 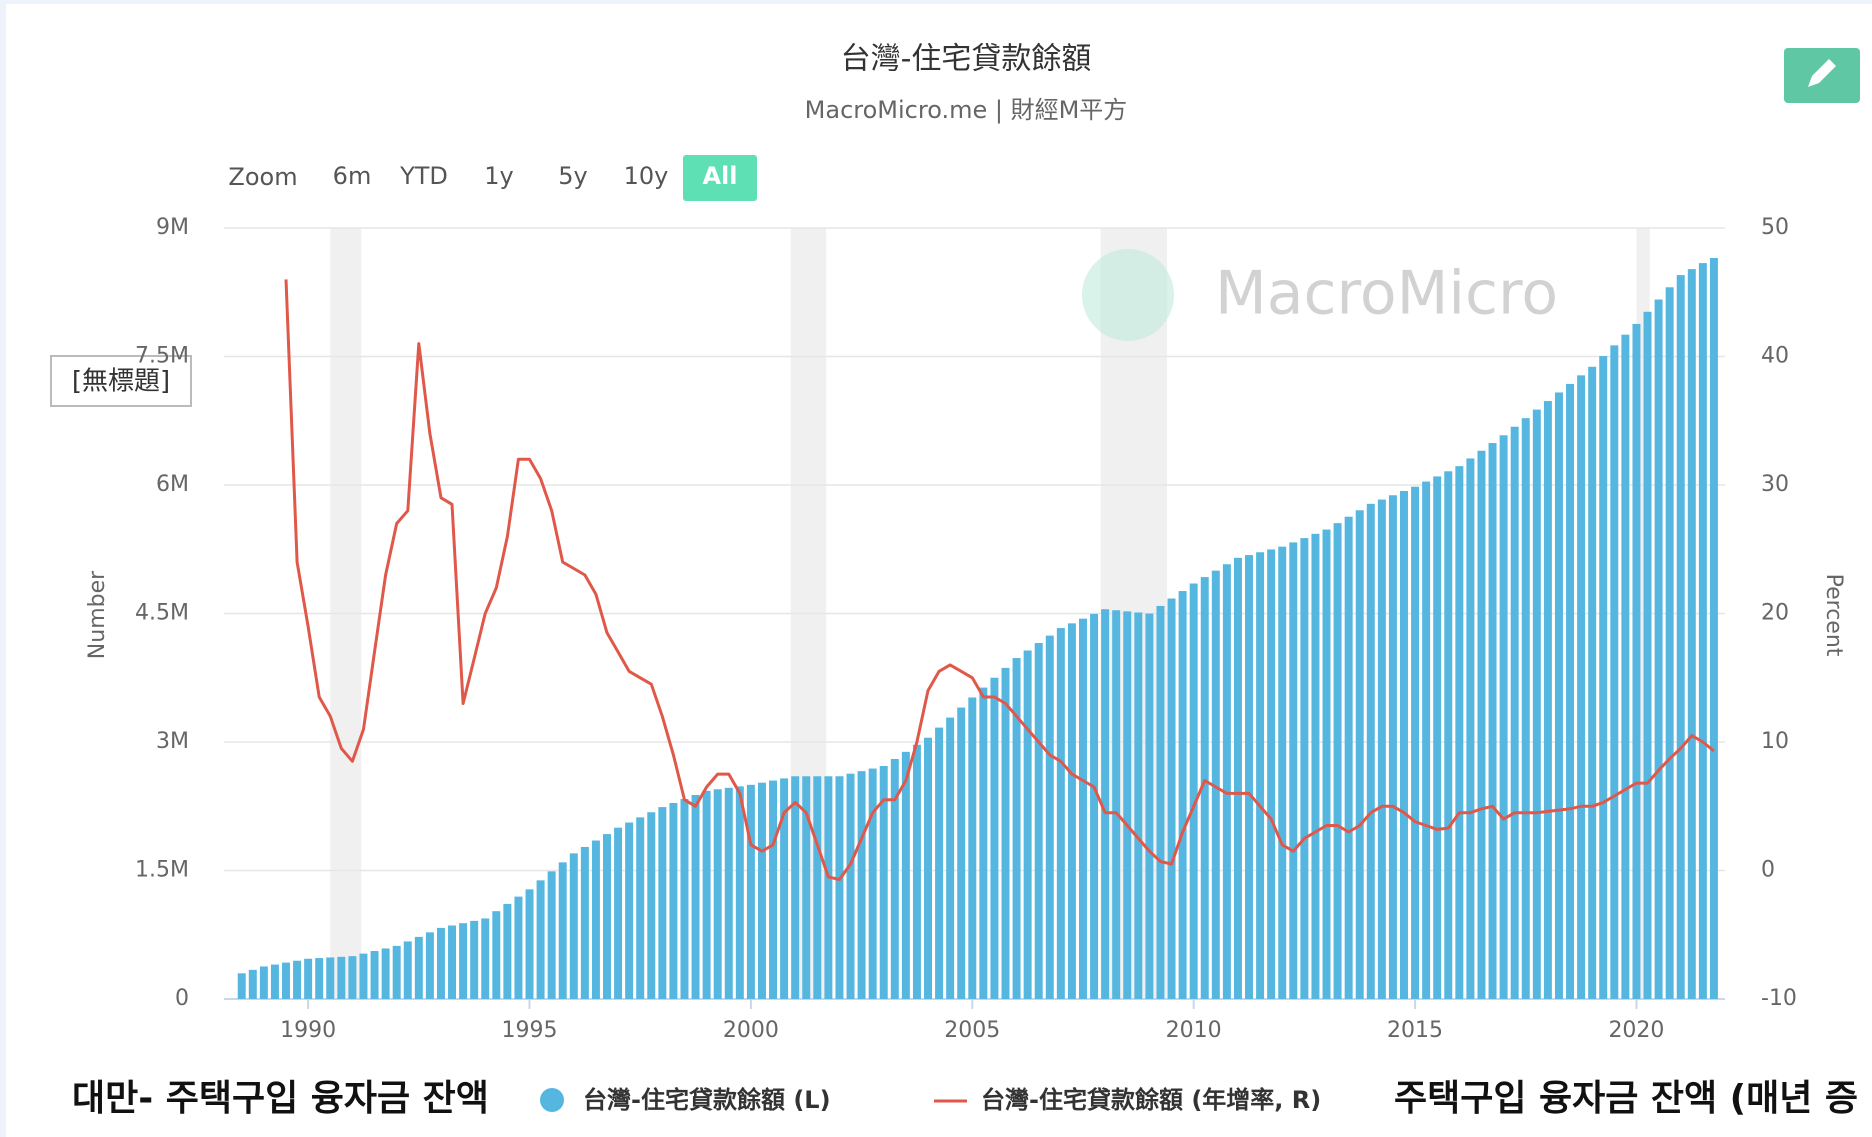 What do you see at coordinates (280, 1098) in the screenshot?
I see `annotation: 대만- 주택구입 융자금 잔액` at bounding box center [280, 1098].